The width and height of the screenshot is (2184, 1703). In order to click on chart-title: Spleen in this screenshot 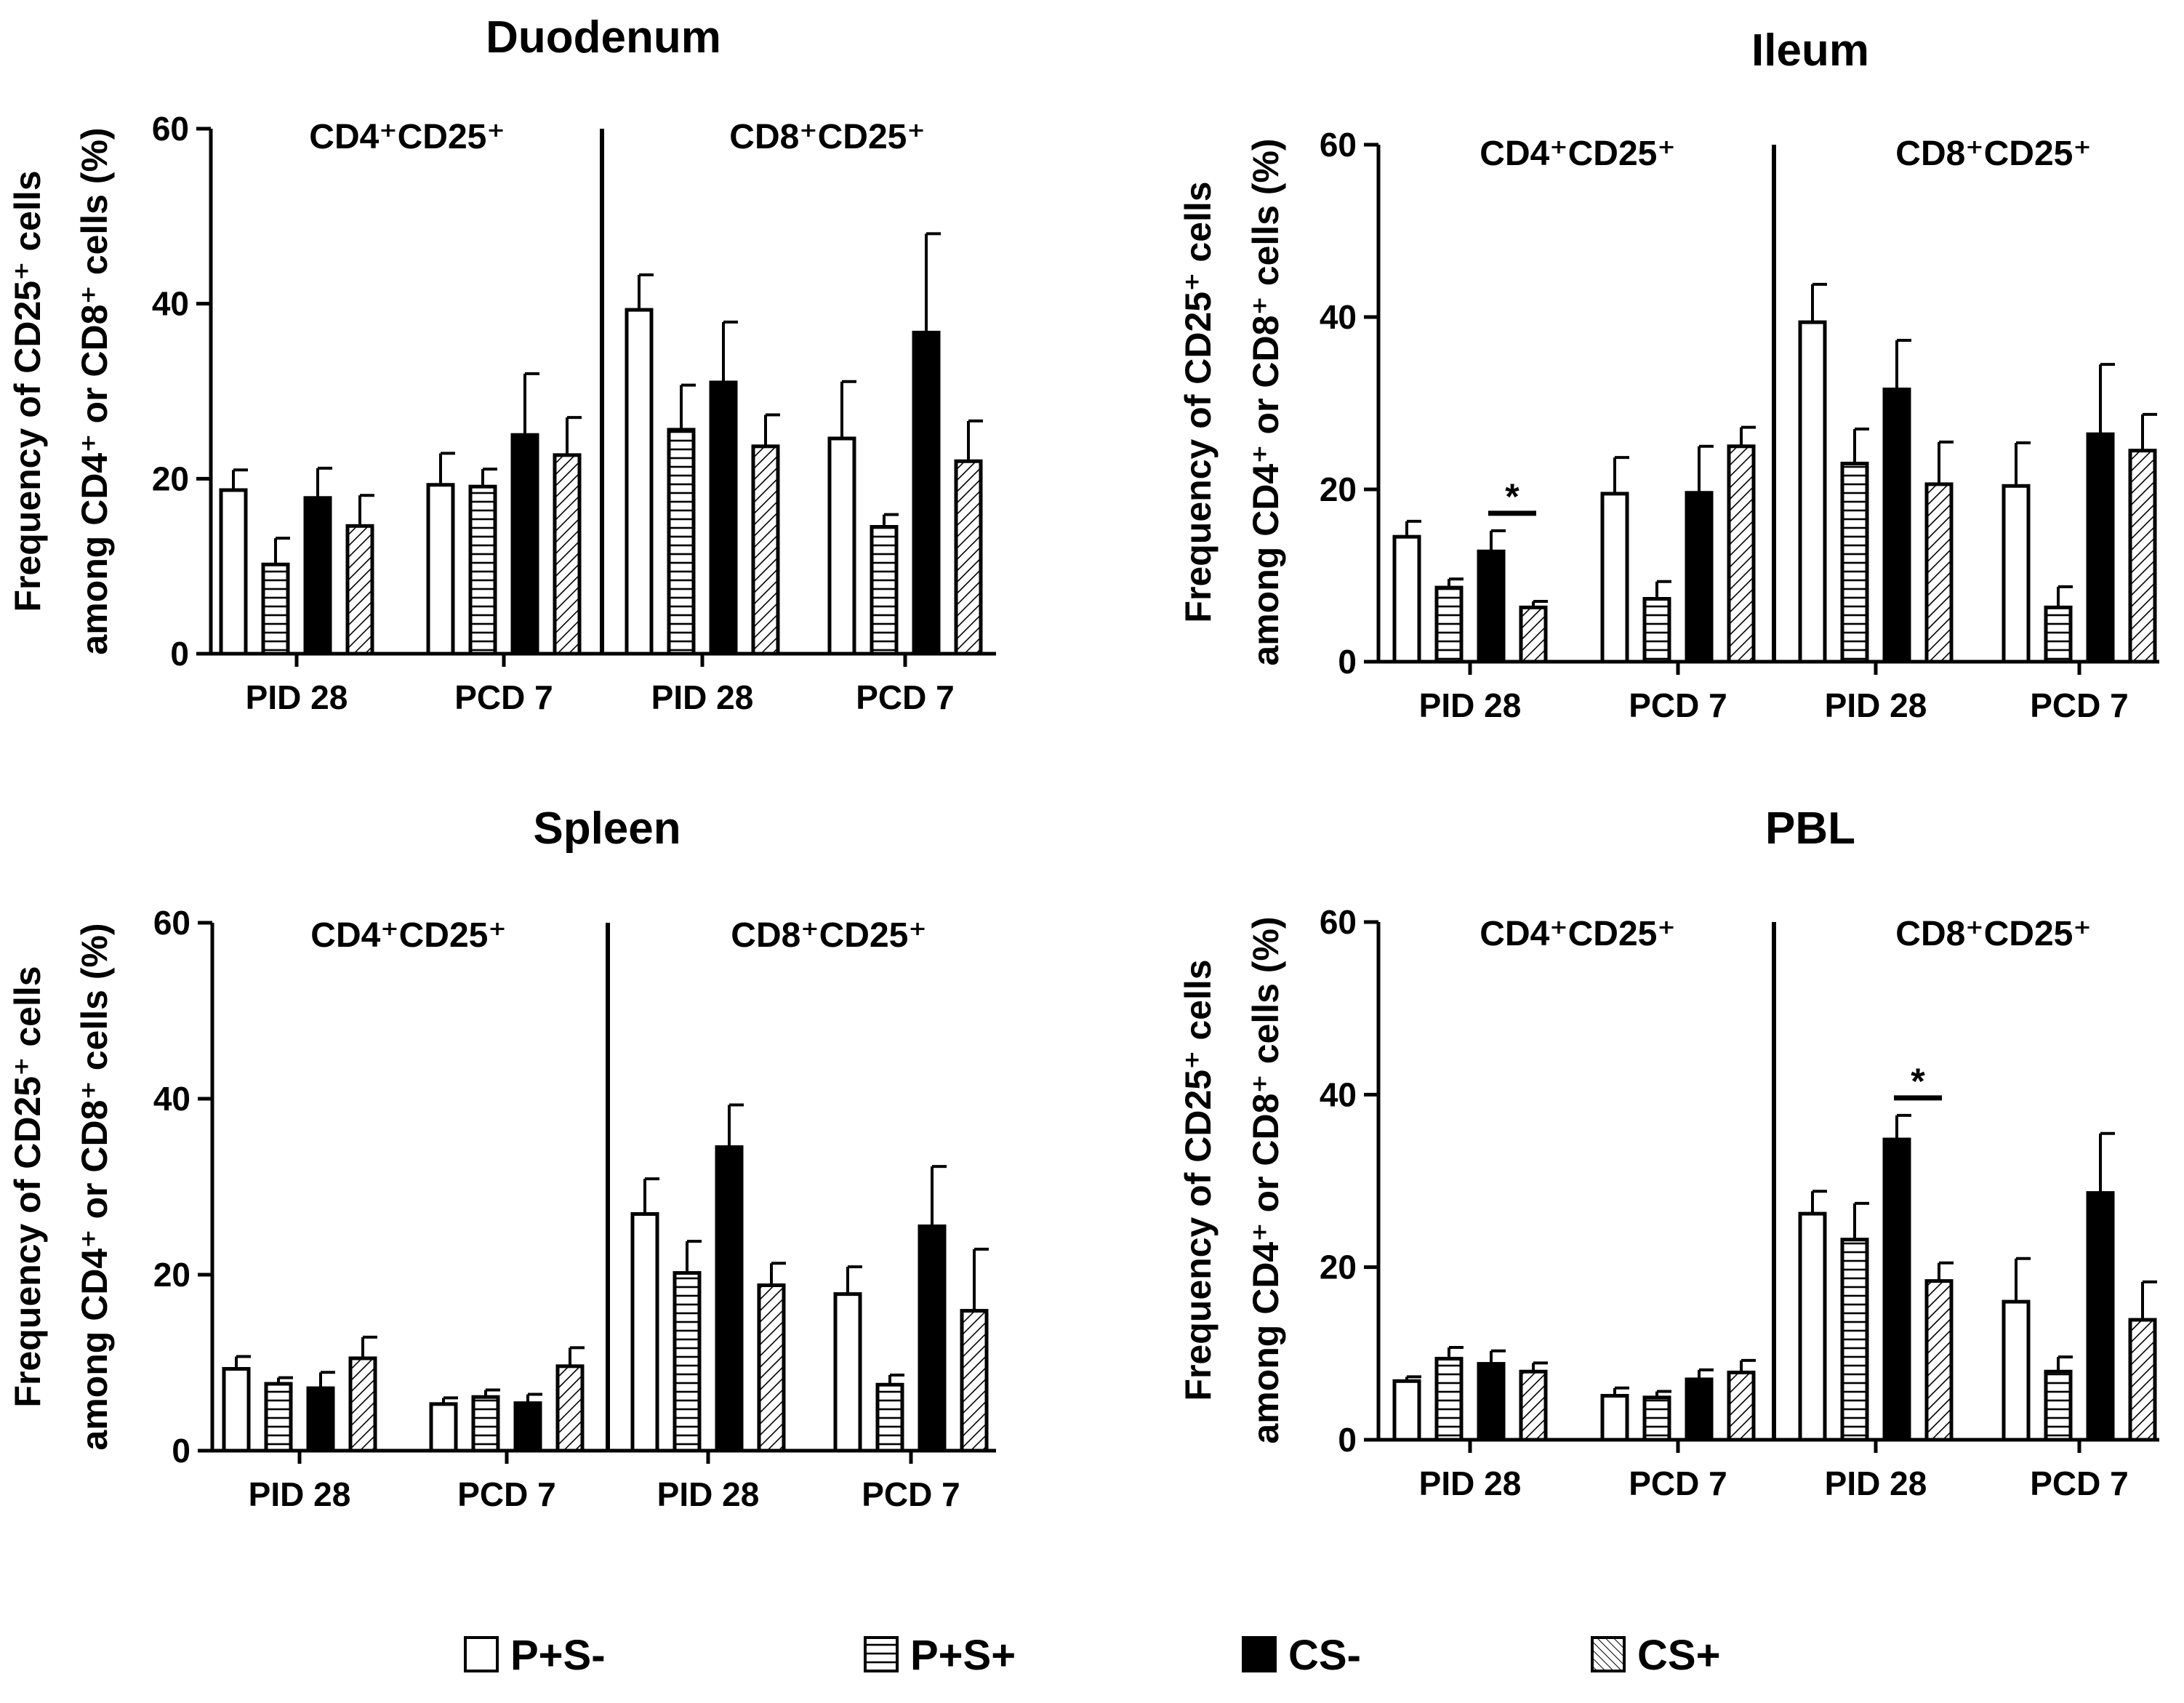, I will do `click(607, 829)`.